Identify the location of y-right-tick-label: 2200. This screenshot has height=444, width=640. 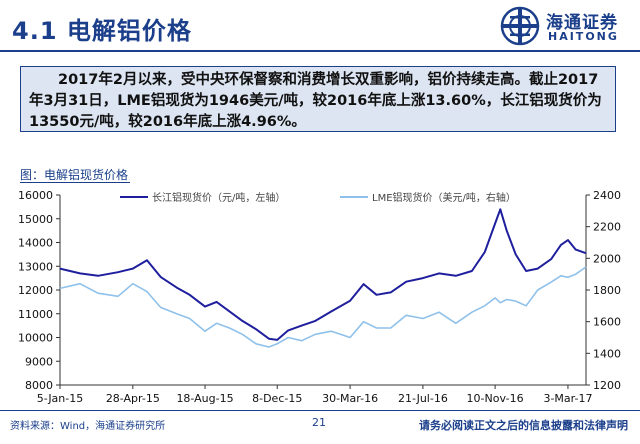
(607, 227).